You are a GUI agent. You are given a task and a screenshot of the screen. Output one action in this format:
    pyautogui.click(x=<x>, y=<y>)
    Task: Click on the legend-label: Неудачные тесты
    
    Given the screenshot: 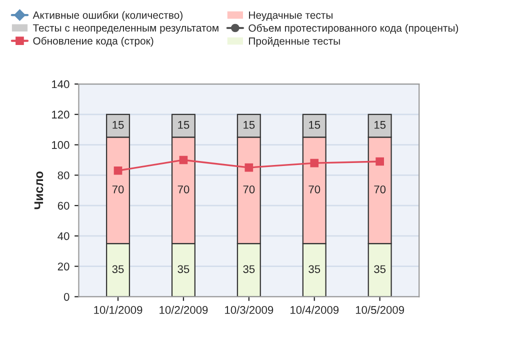 What is the action you would take?
    pyautogui.click(x=290, y=16)
    